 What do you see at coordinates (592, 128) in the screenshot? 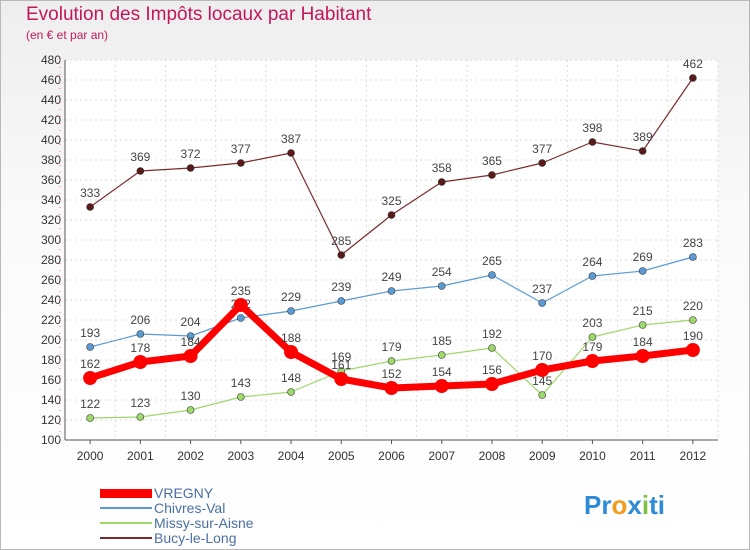
I see `data-label: 398` at bounding box center [592, 128].